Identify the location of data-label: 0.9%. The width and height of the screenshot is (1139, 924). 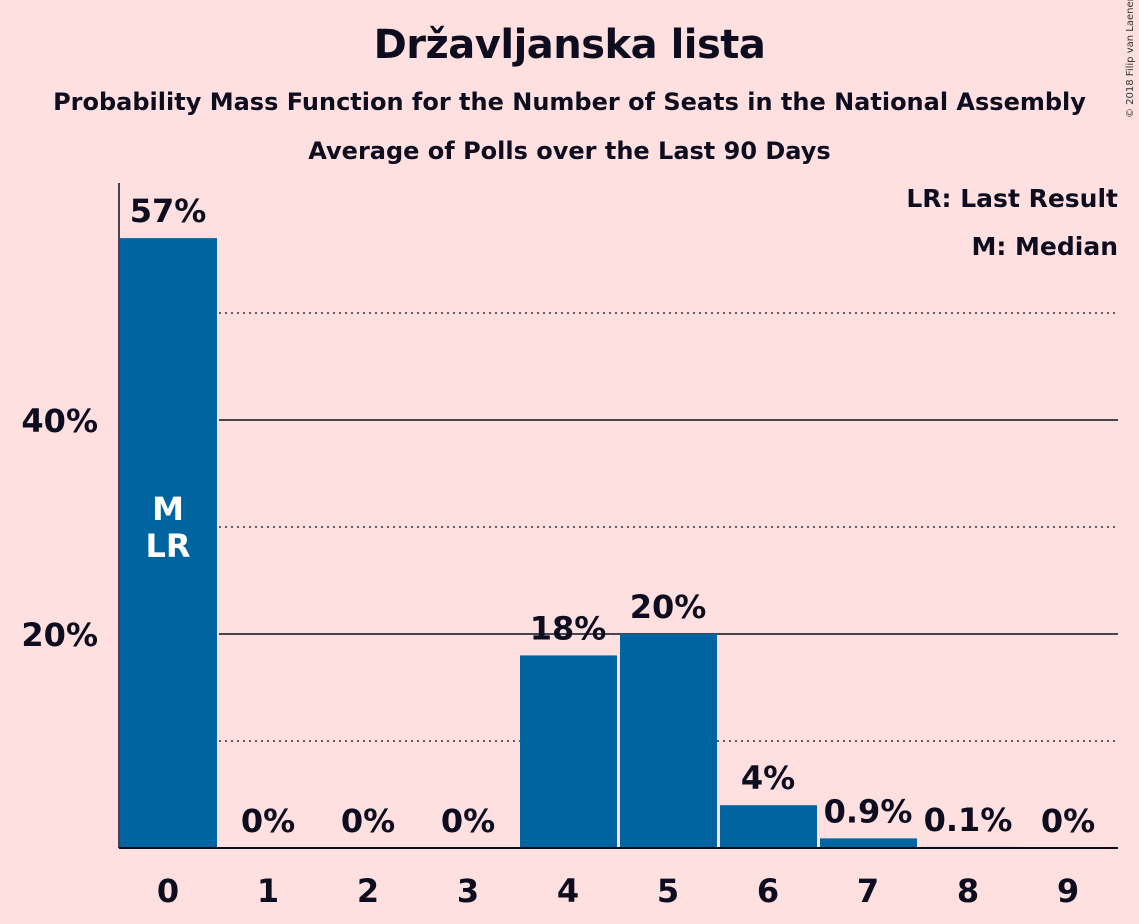
(868, 811).